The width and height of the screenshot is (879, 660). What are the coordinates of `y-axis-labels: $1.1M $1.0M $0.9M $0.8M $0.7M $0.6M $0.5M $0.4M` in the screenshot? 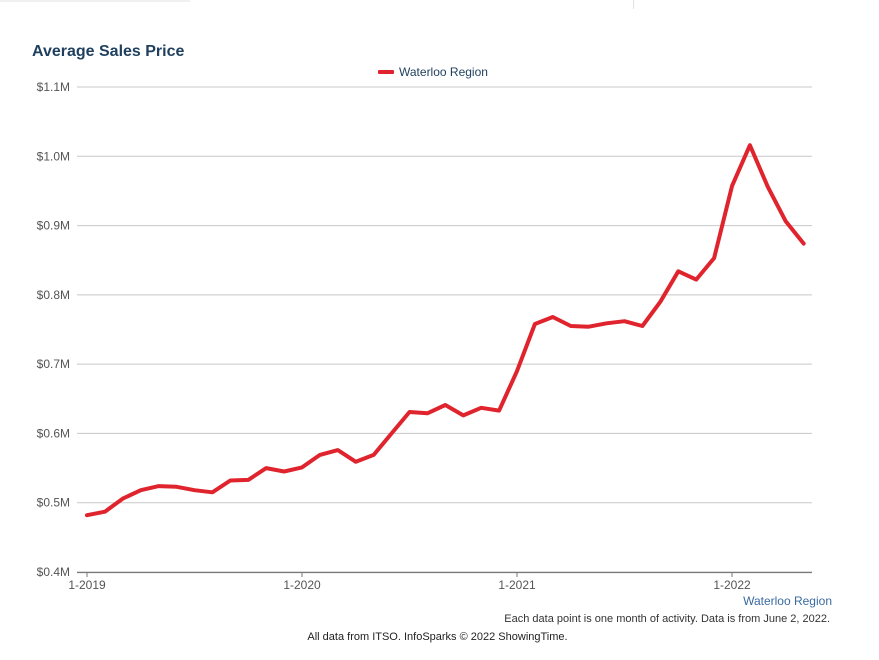 It's located at (53, 329).